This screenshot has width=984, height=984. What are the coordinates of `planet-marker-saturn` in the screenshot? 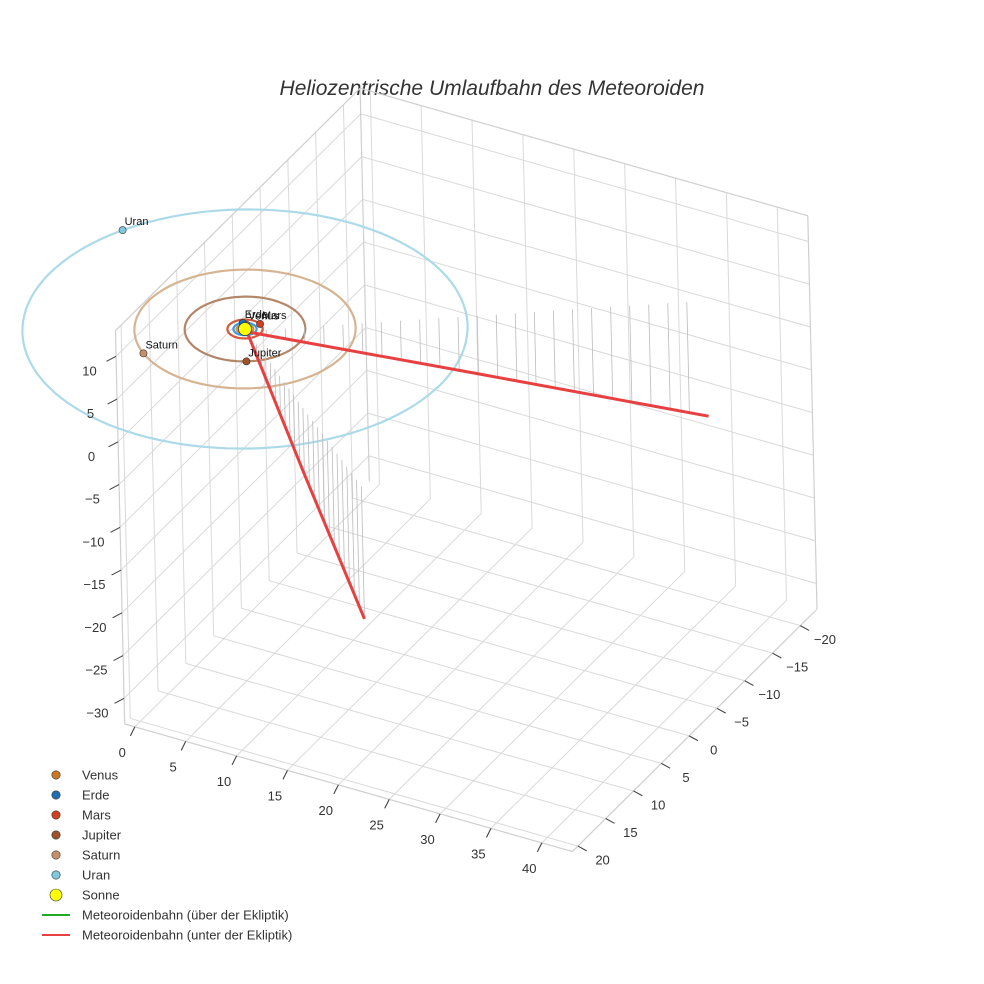 It's located at (143, 353).